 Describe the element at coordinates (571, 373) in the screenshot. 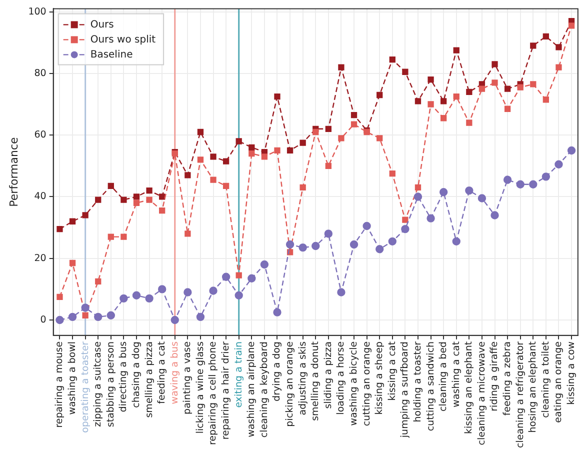

I see `x-tick-label: kissing a cow` at that location.